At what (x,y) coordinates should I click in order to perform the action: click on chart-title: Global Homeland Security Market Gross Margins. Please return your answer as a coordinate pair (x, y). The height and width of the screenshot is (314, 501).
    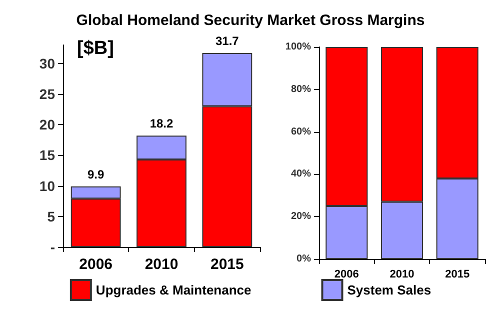
    Looking at the image, I should click on (250, 20).